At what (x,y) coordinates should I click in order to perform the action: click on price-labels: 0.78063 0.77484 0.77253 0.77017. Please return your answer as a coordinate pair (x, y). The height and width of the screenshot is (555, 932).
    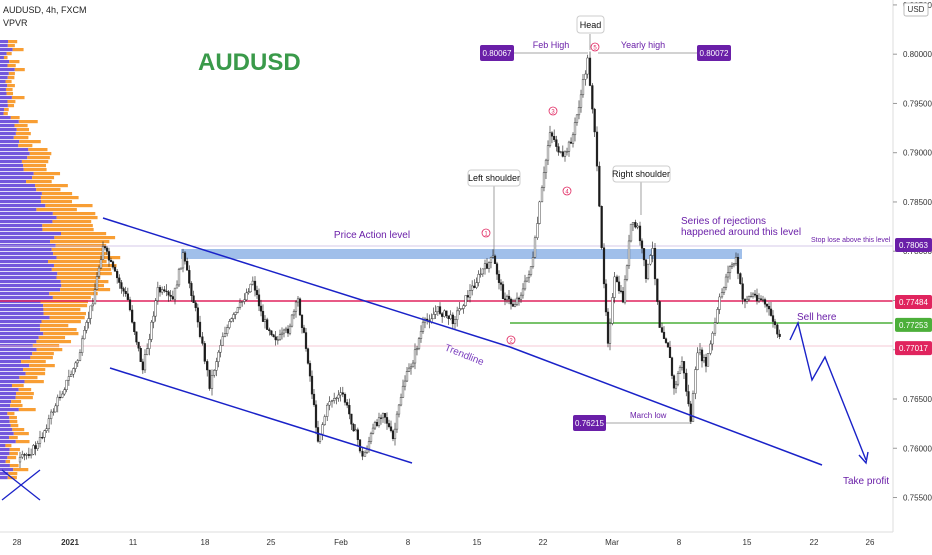
    Looking at the image, I should click on (913, 297).